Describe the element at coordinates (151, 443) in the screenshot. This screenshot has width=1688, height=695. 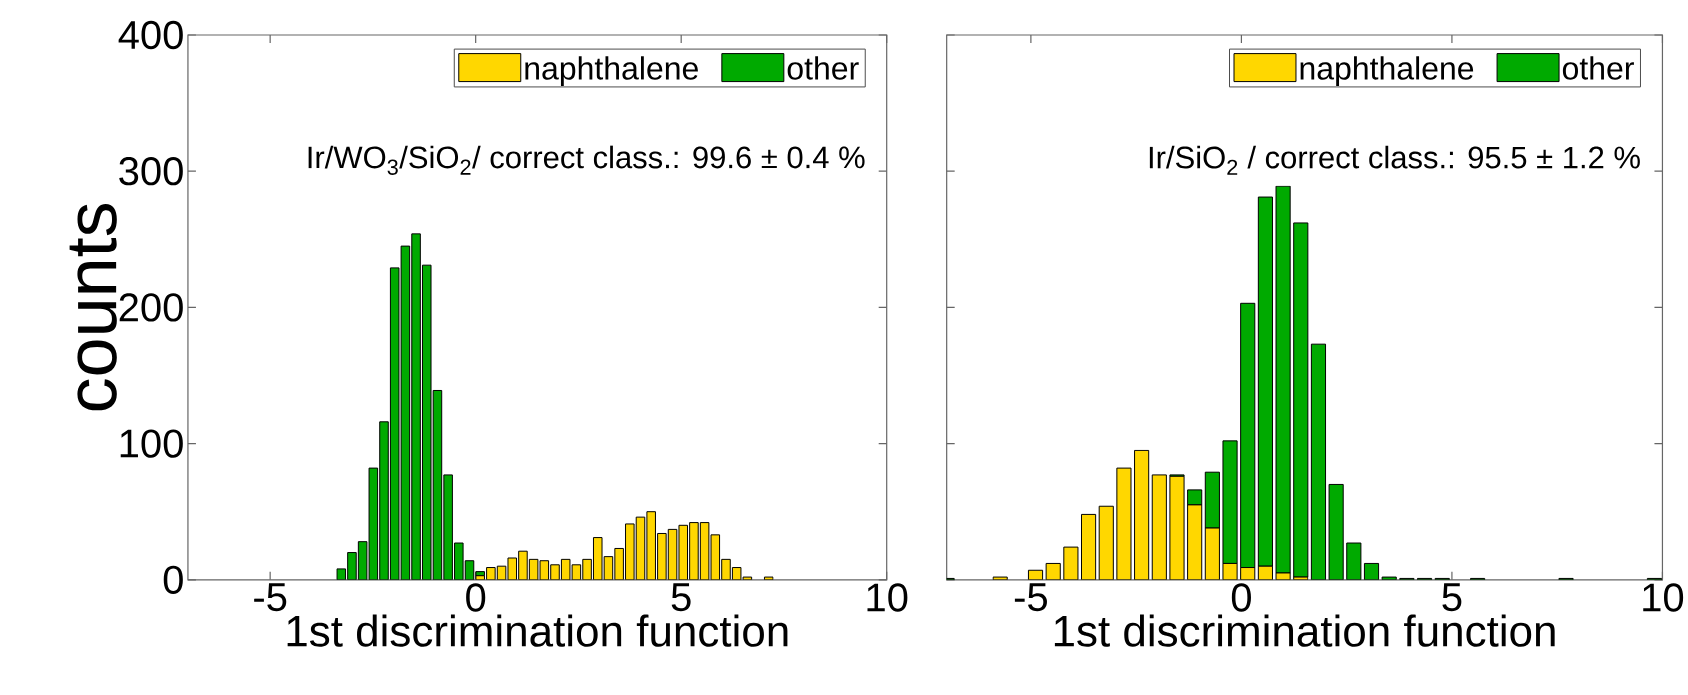
I see `y-tick-label: 100` at that location.